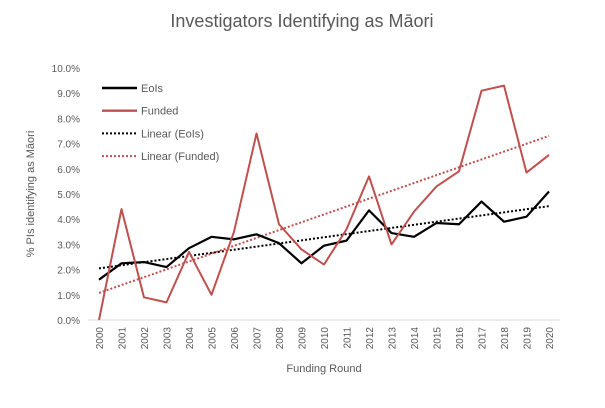  I want to click on y-axis-label: % PIs identifying as Māori, so click(31, 194).